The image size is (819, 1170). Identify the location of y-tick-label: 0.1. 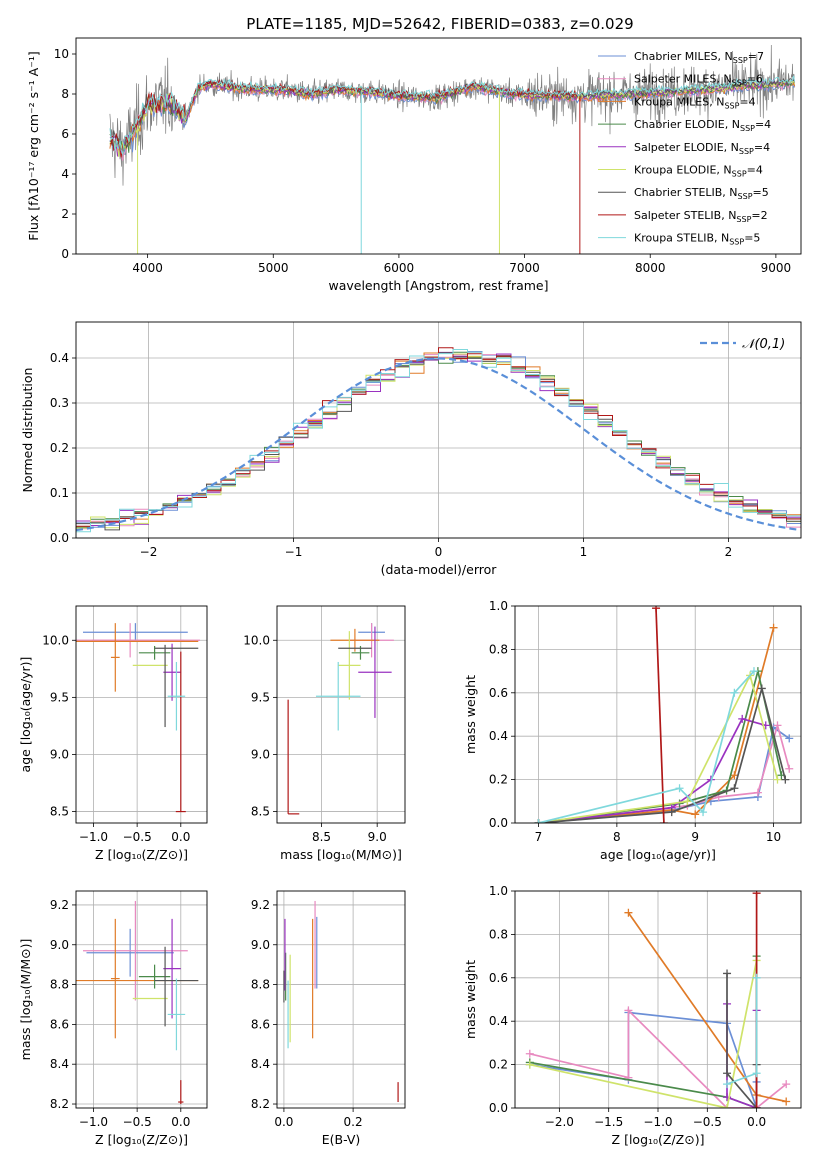
(59, 493).